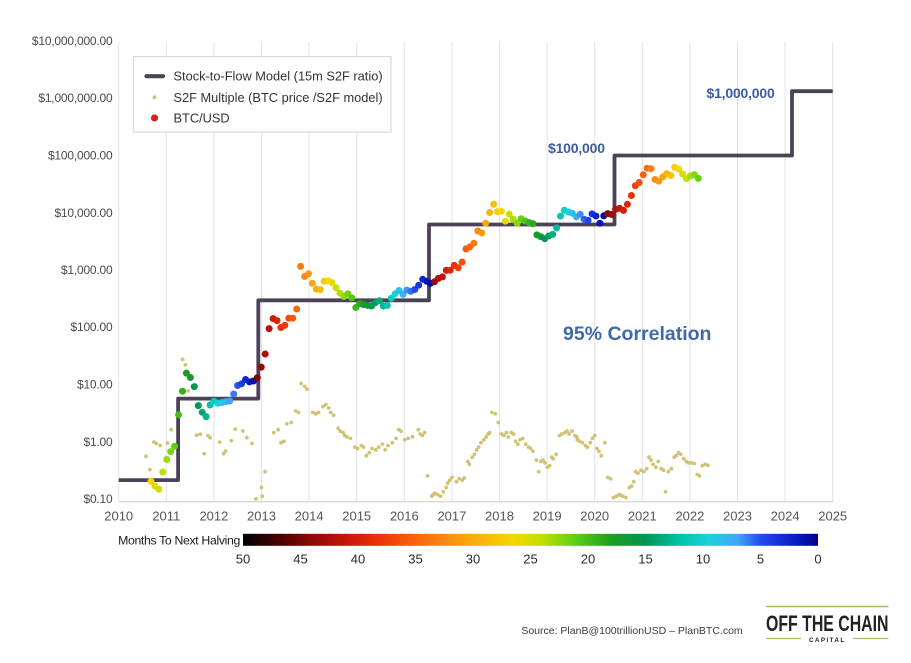  I want to click on svg-text: $1,000,000, so click(741, 93).